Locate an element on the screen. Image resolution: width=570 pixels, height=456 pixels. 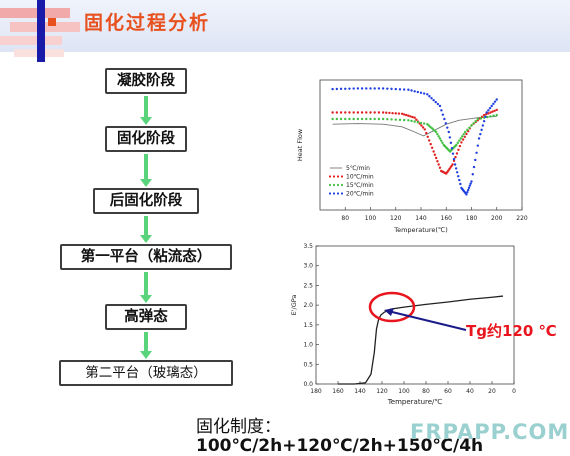
y-tick-label: 0.0 is located at coordinates (308, 384).